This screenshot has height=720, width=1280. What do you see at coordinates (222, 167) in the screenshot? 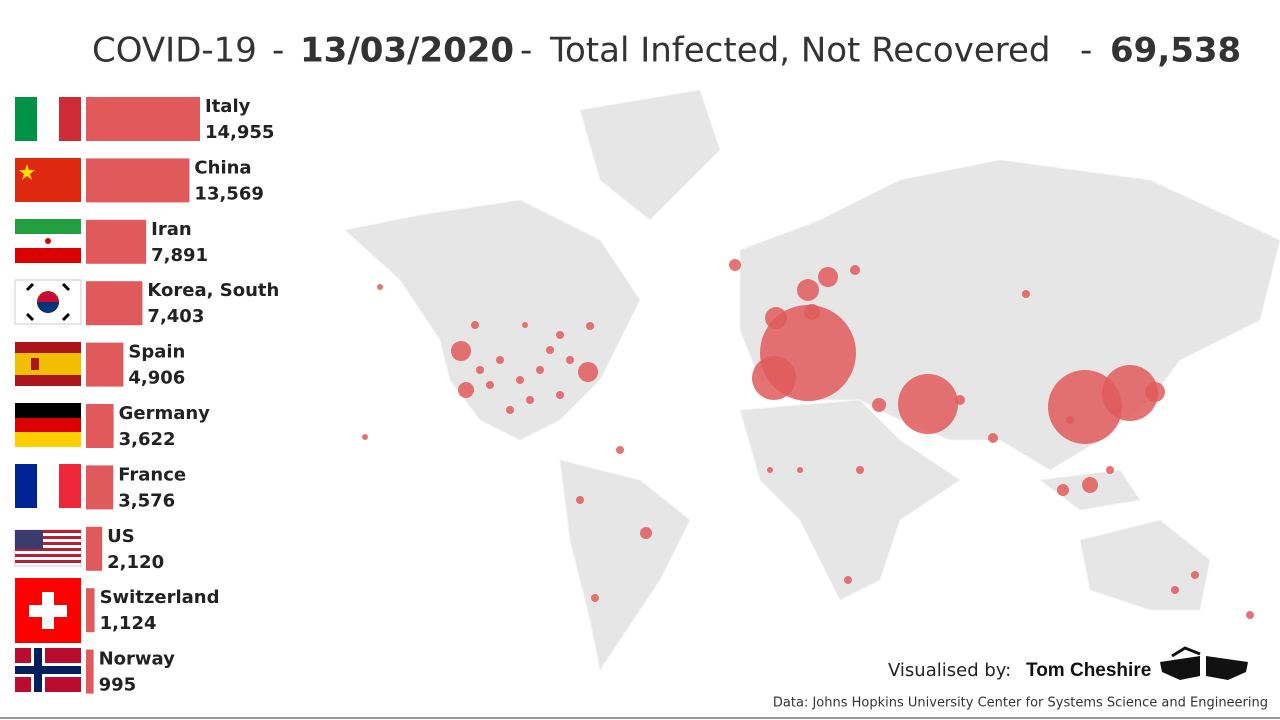
I see `category-label: China` at bounding box center [222, 167].